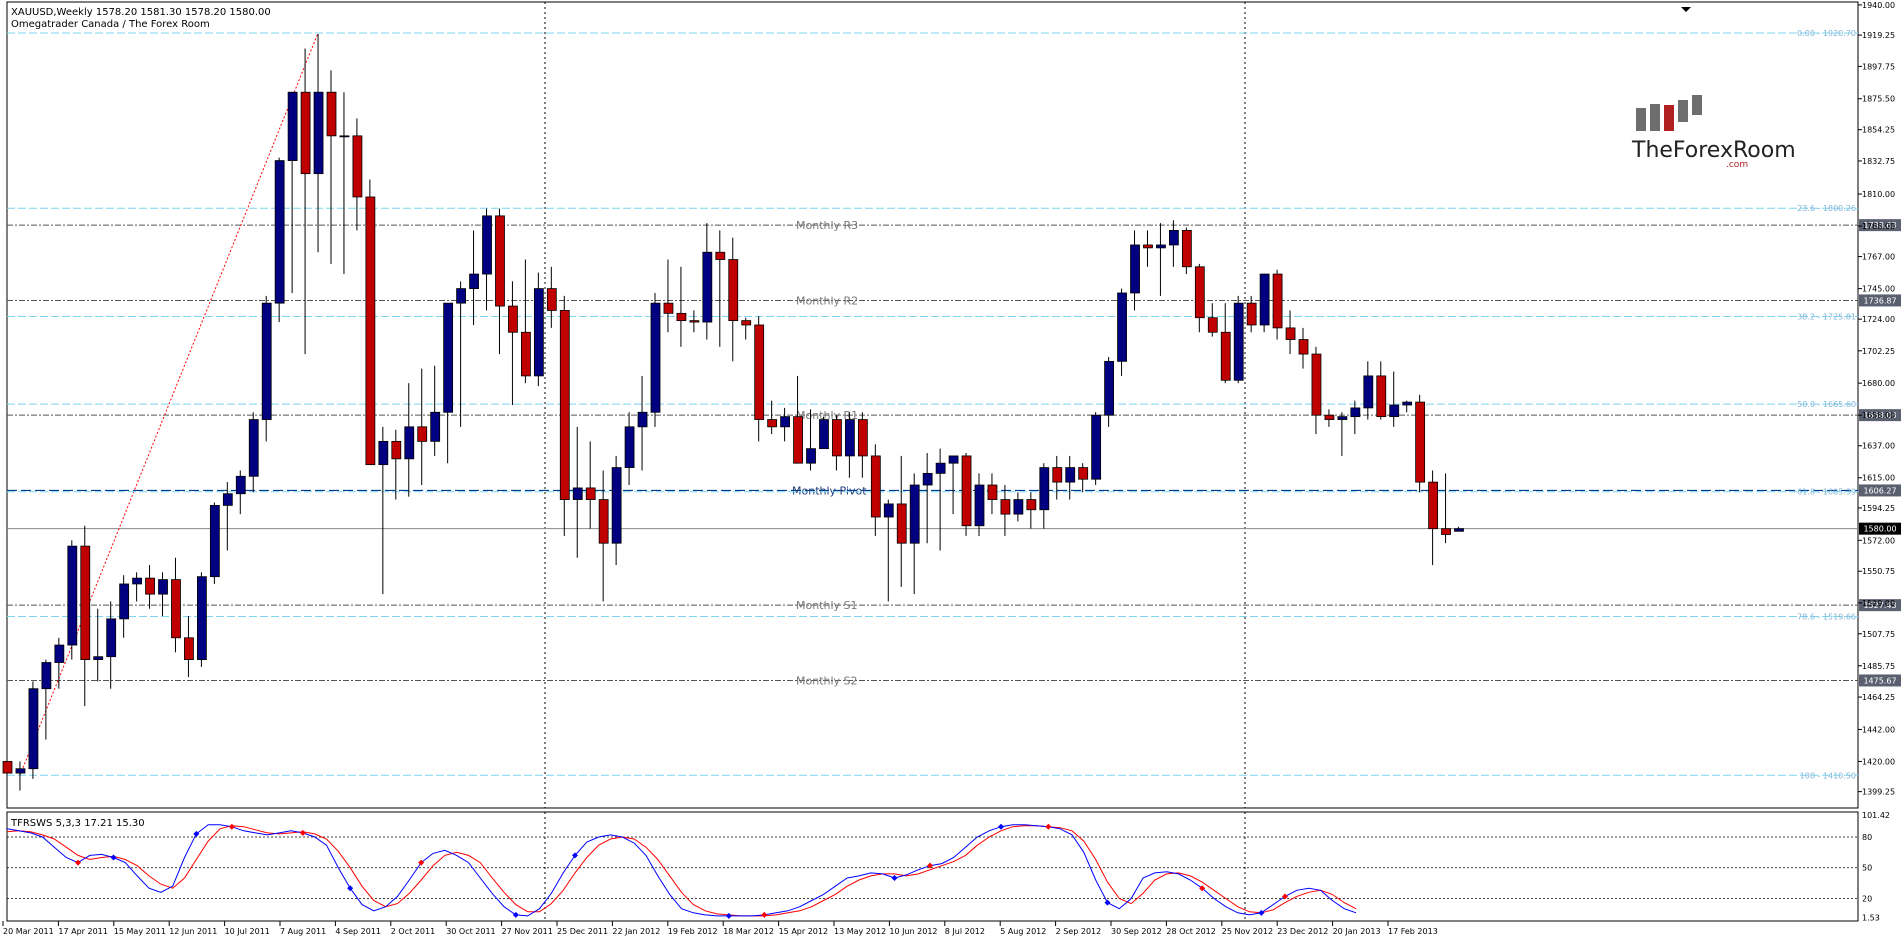 The height and width of the screenshot is (944, 1901). I want to click on fib-level-label: 50.0 - 1665.60, so click(1826, 404).